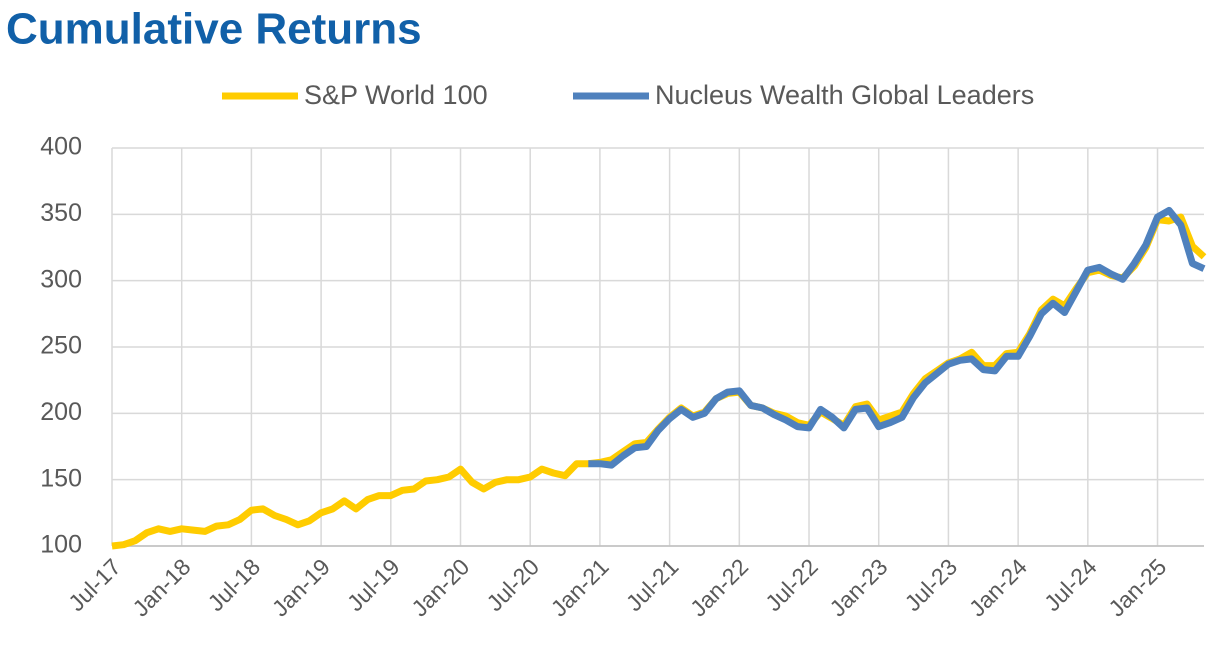 This screenshot has height=669, width=1207. Describe the element at coordinates (234, 584) in the screenshot. I see `x-tick-label: Jul-18` at that location.